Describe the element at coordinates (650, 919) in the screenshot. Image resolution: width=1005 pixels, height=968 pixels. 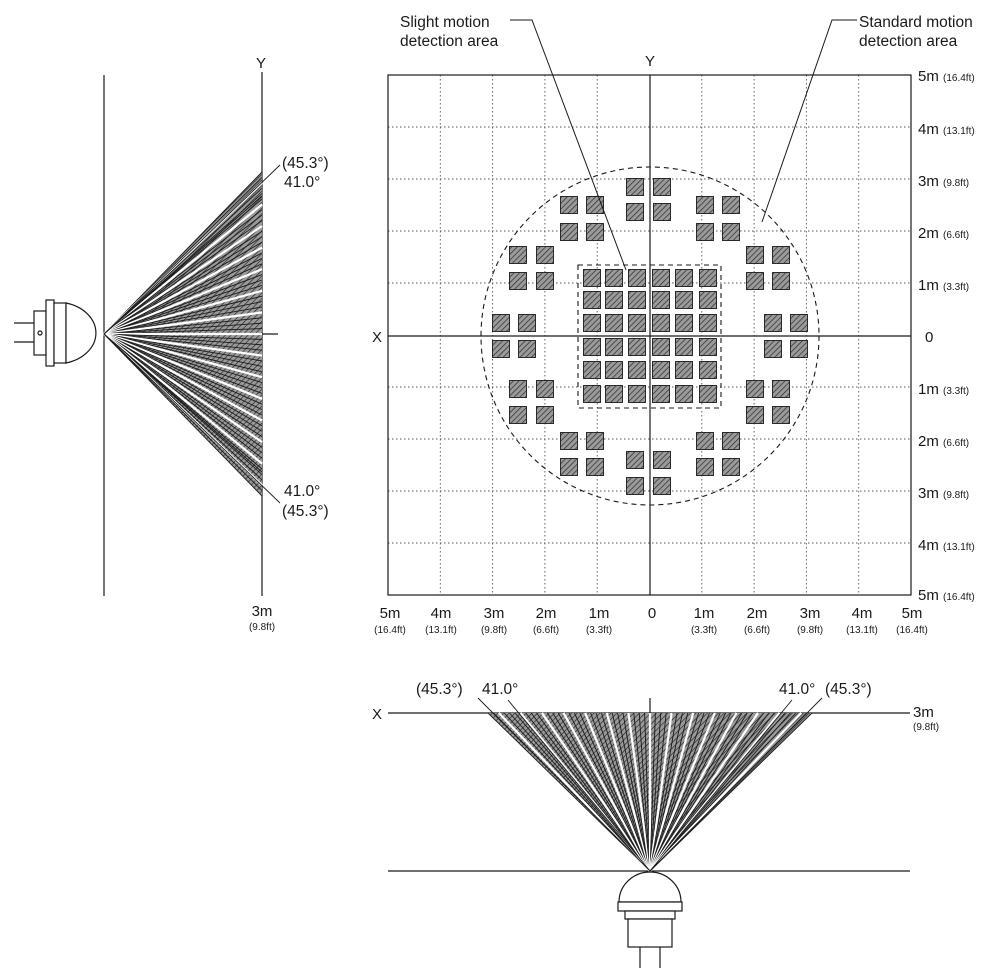
I see `front-sensor-icon` at that location.